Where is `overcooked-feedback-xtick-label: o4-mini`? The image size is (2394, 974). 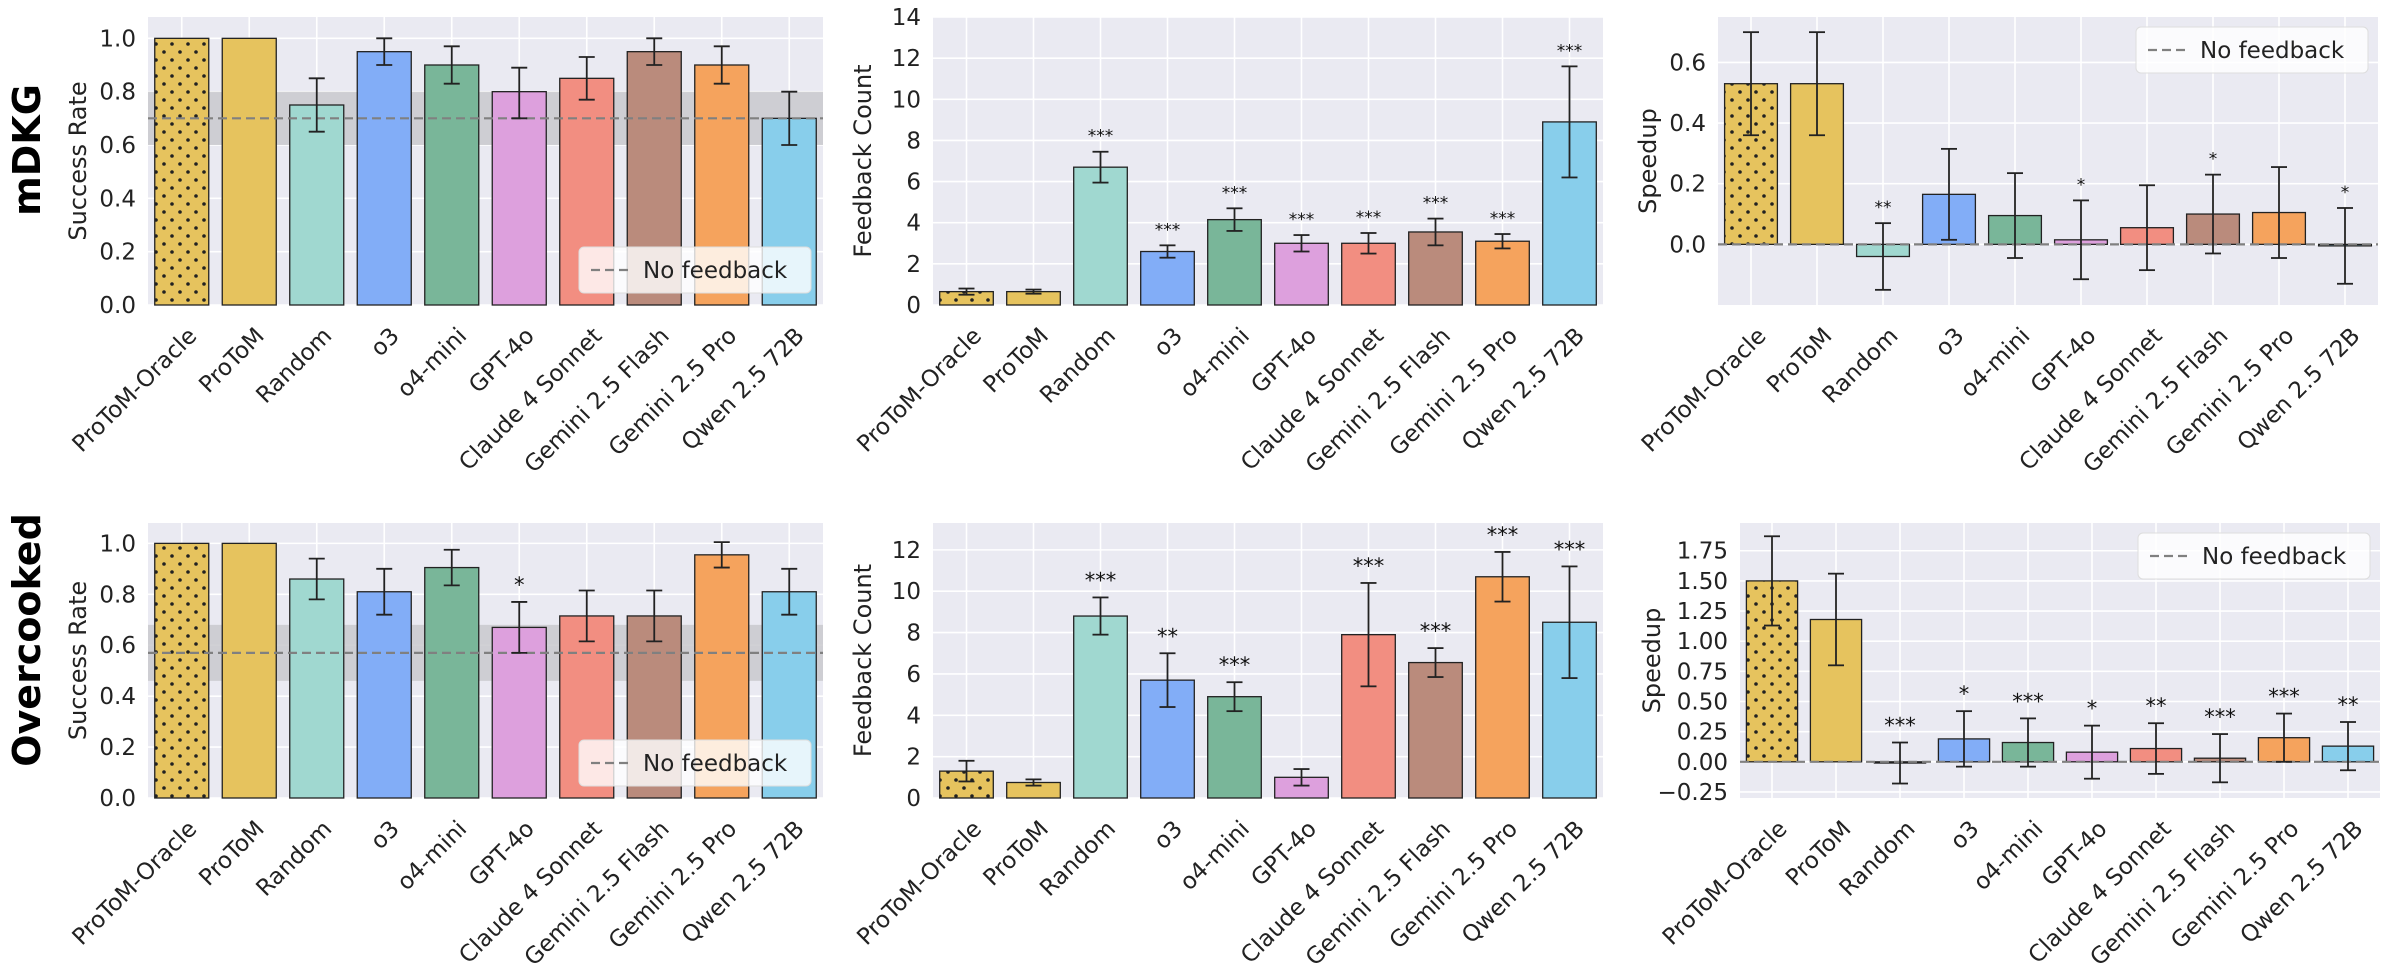 overcooked-feedback-xtick-label: o4-mini is located at coordinates (1215, 856).